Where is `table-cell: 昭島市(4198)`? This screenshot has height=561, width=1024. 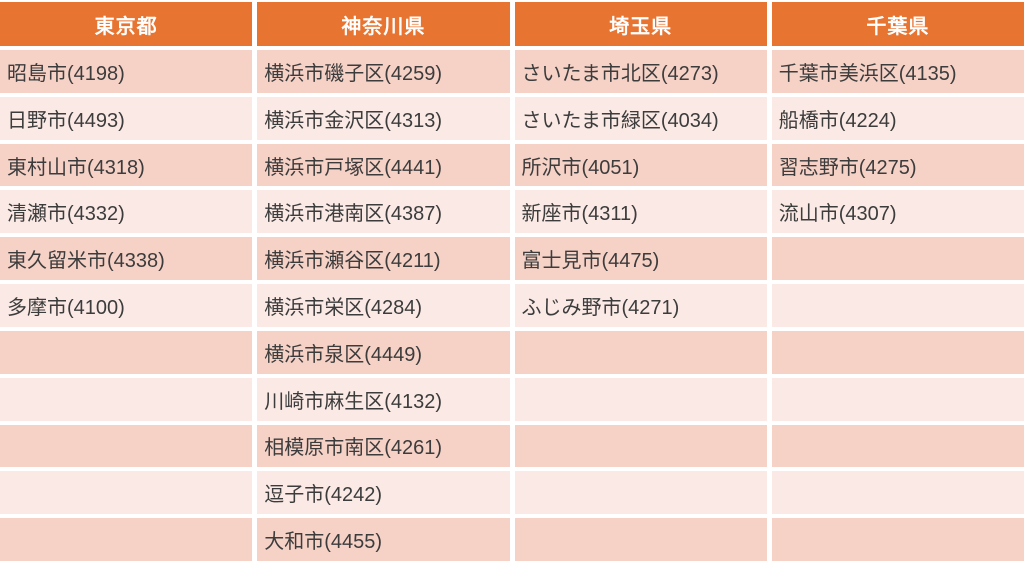 table-cell: 昭島市(4198) is located at coordinates (126, 71).